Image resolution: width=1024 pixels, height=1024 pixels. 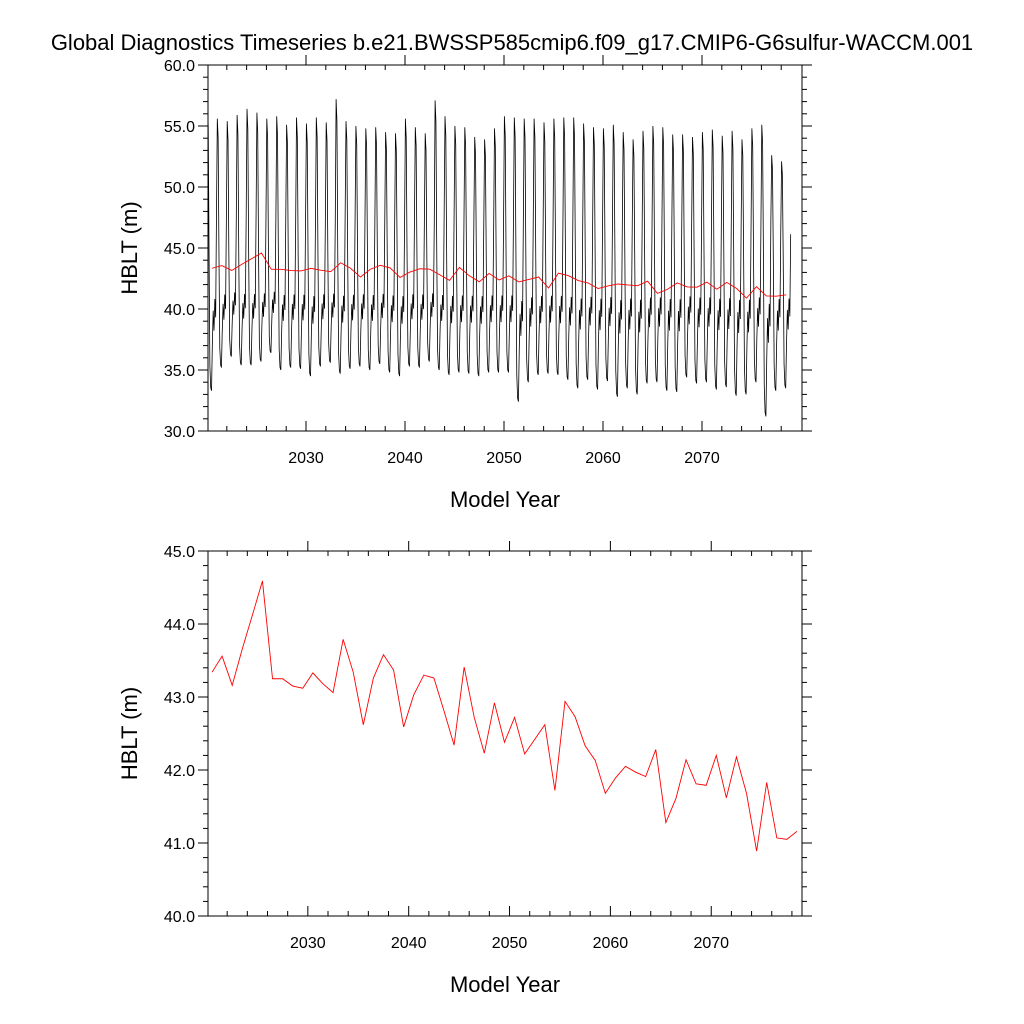 I want to click on y-tick-label: 60.0, so click(x=179, y=66).